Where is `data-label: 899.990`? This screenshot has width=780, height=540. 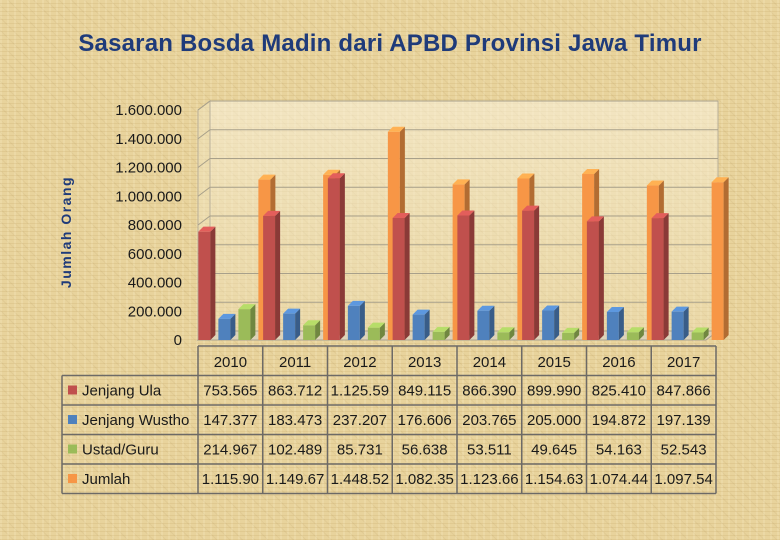 data-label: 899.990 is located at coordinates (554, 391).